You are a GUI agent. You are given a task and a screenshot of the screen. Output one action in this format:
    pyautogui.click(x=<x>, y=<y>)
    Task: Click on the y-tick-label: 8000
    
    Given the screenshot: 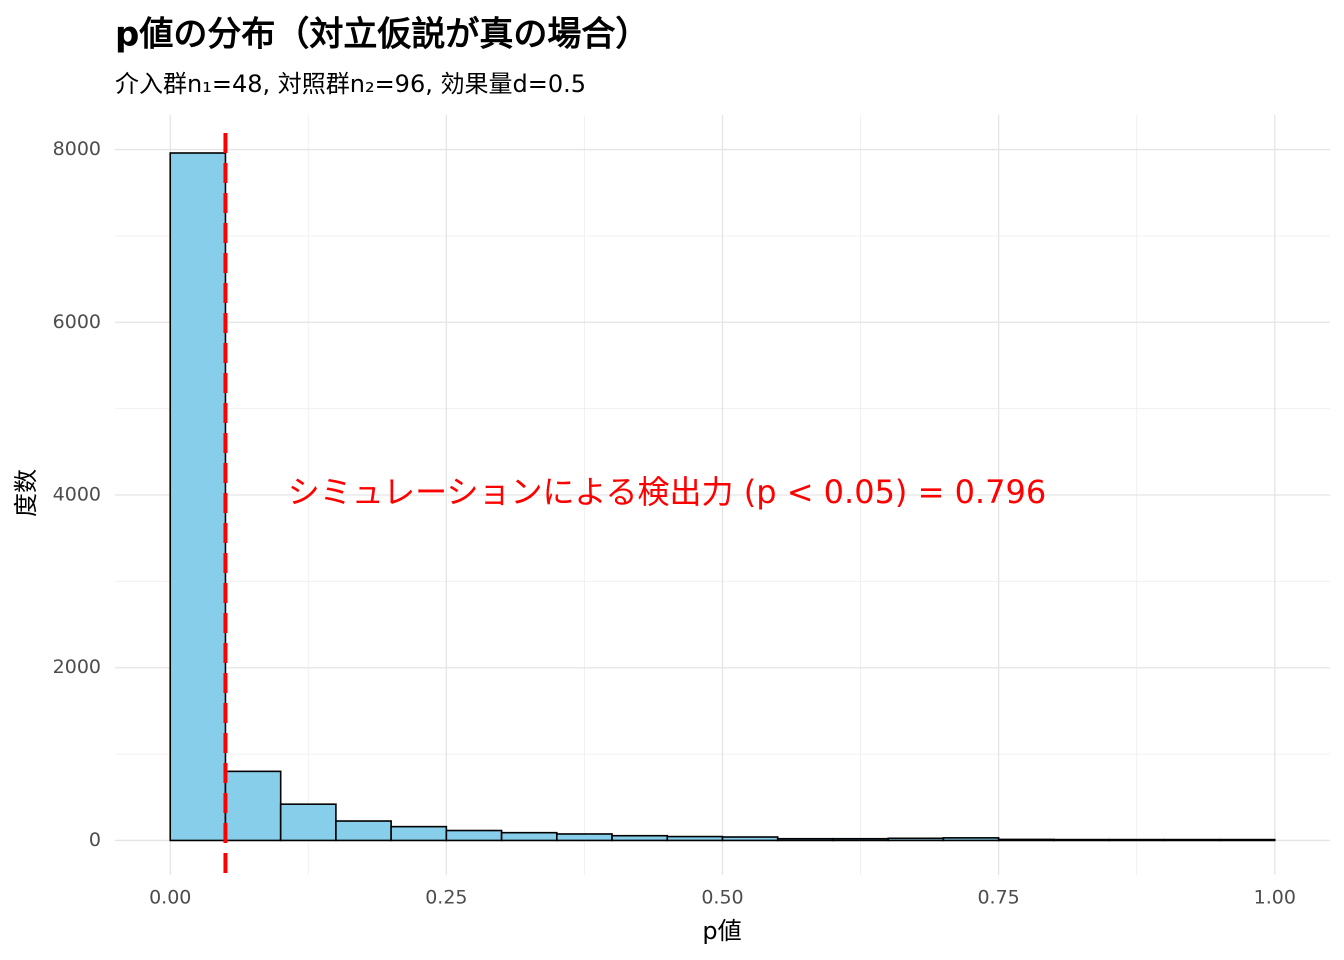 What is the action you would take?
    pyautogui.click(x=77, y=149)
    